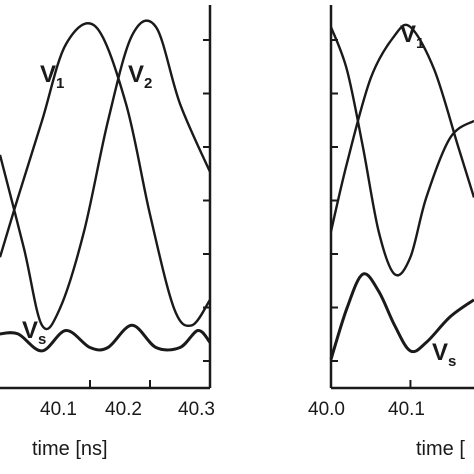 Image resolution: width=474 pixels, height=474 pixels. Describe the element at coordinates (150, 384) in the screenshot. I see `left-x-ticks` at that location.